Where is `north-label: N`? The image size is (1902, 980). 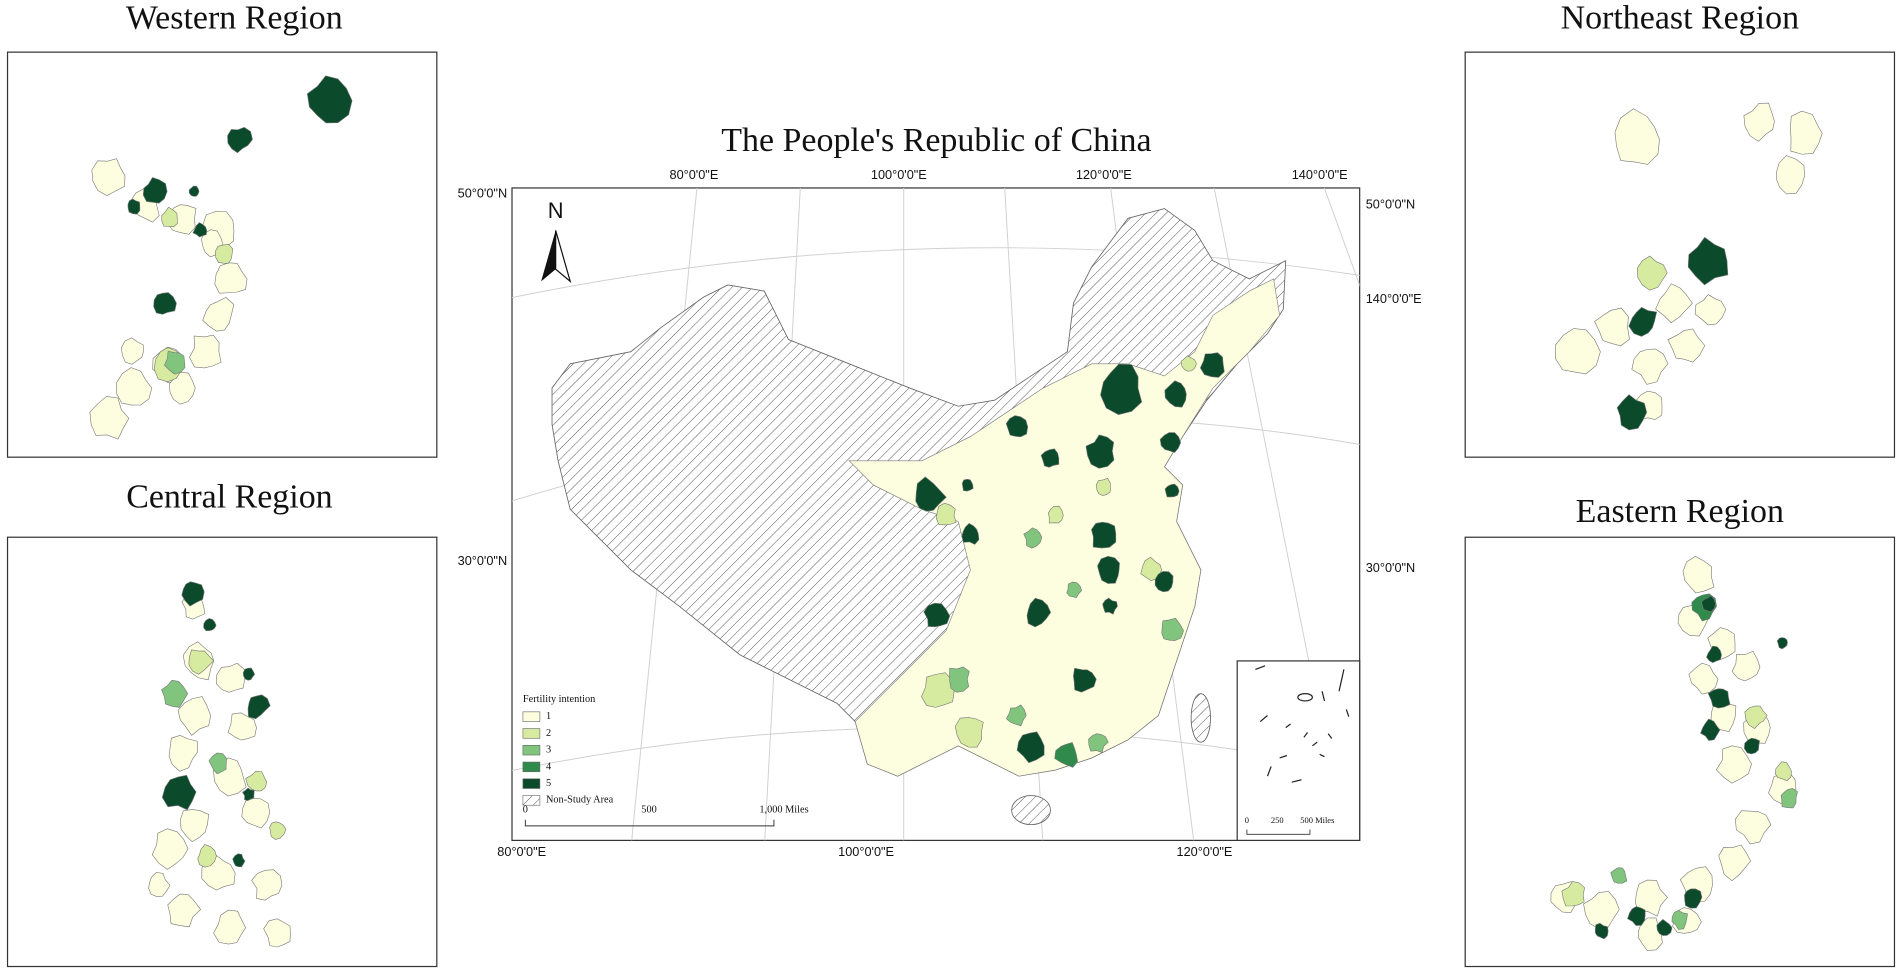 north-label: N is located at coordinates (556, 210).